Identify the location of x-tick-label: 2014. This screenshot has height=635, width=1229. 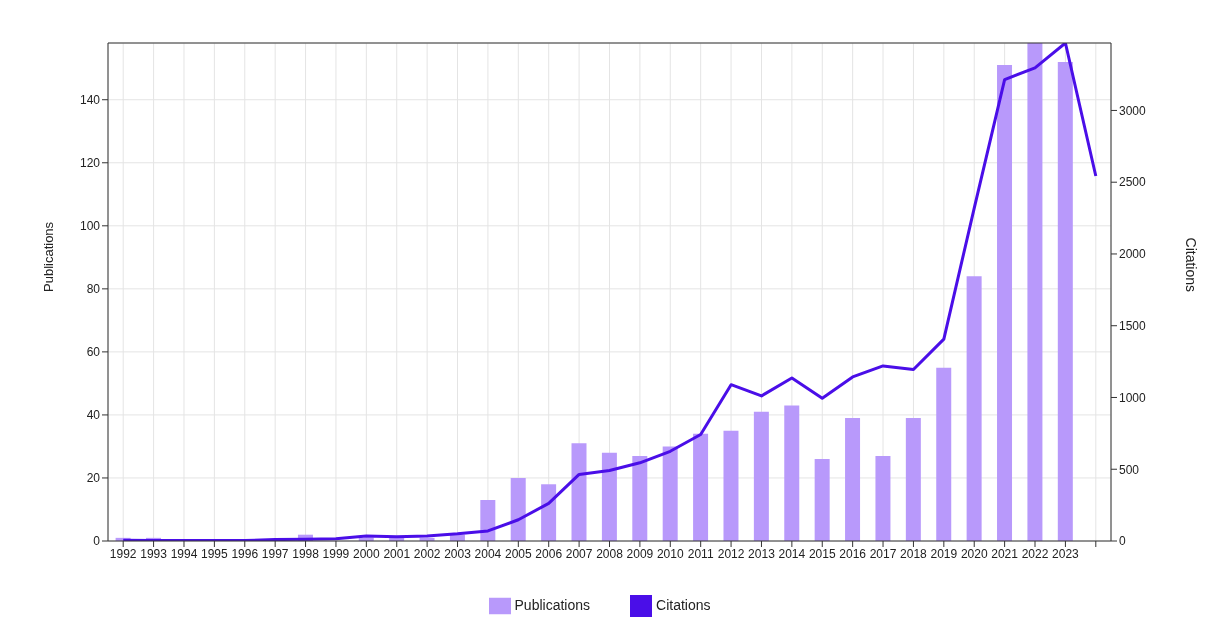
(792, 553).